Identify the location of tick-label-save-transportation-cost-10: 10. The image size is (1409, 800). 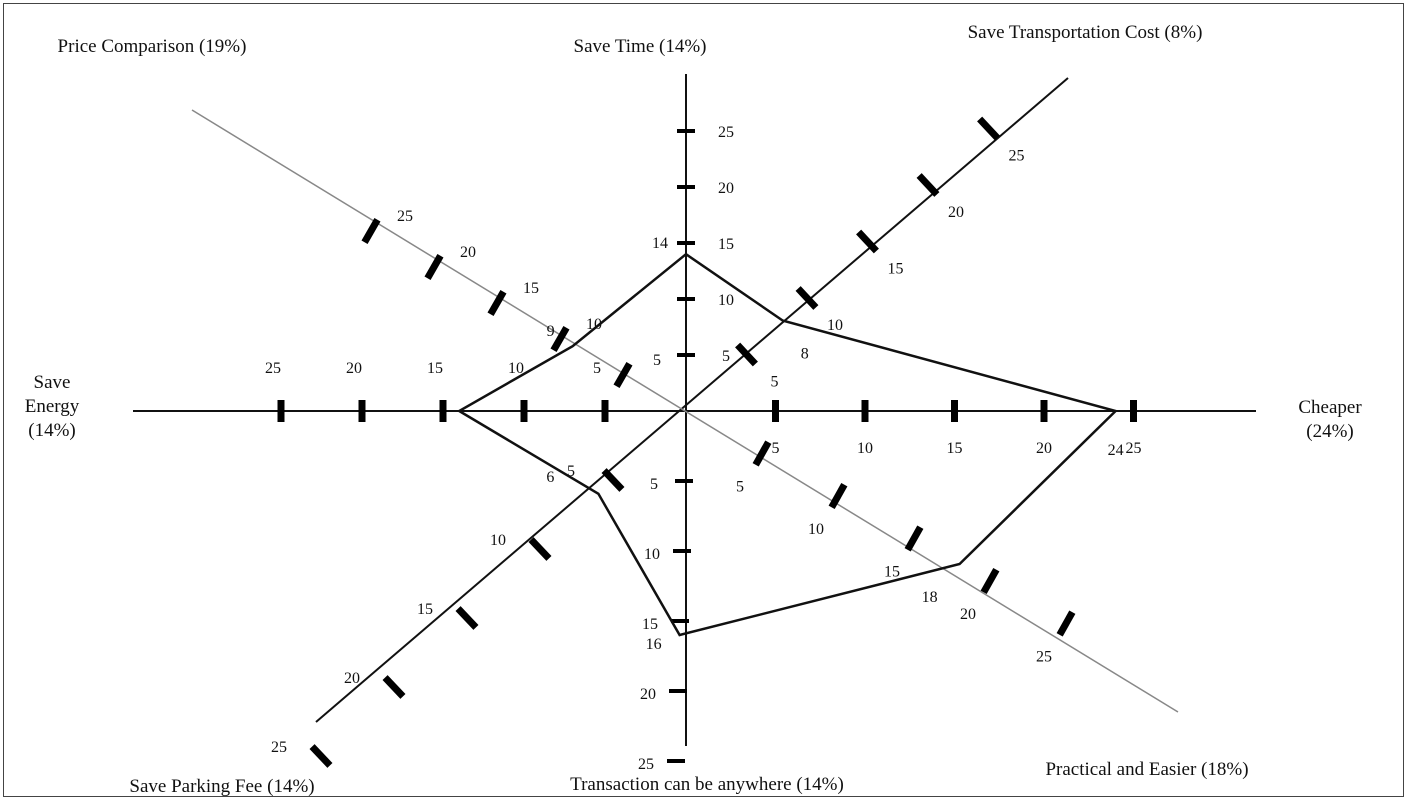
(835, 325).